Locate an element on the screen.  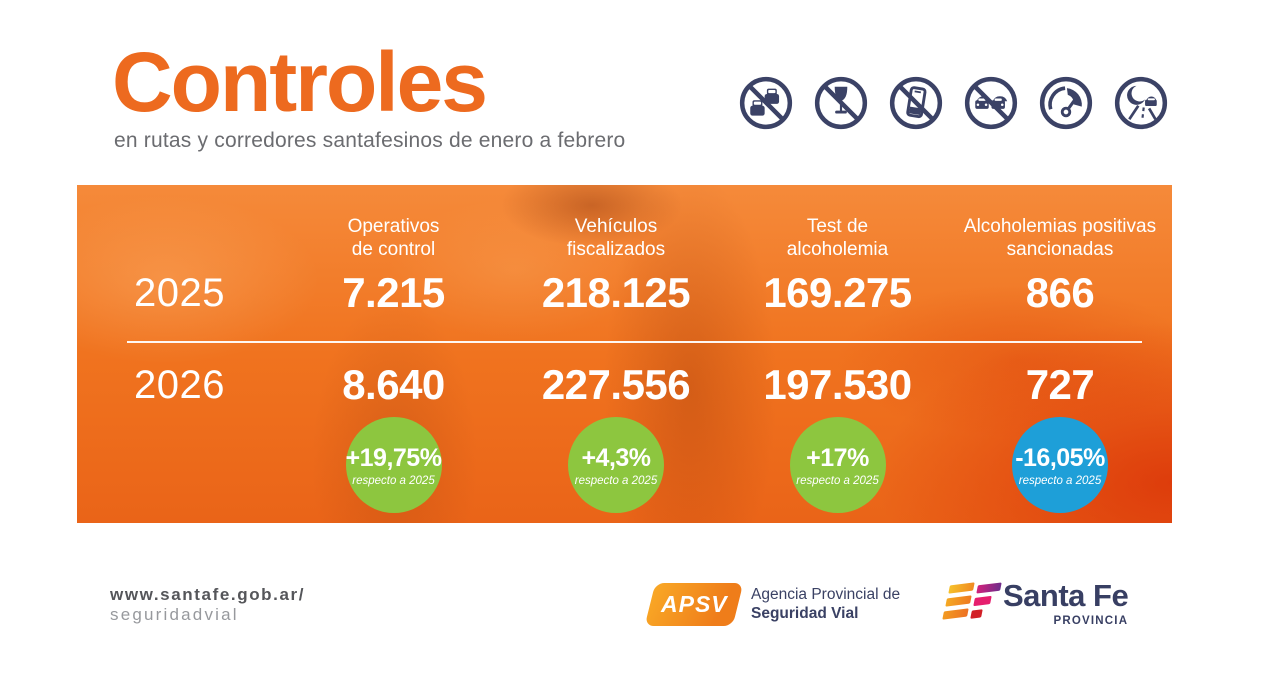
value-2026-test: 197.530 is located at coordinates (837, 384).